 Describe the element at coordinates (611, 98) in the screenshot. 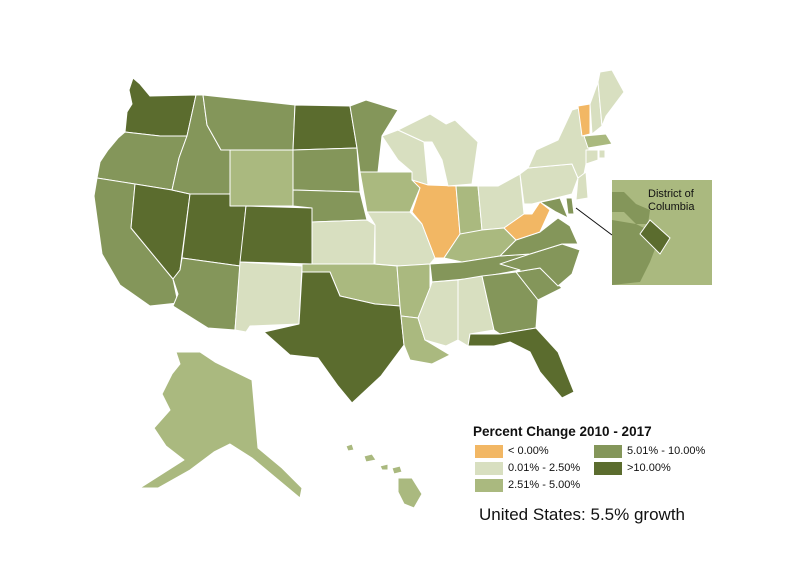

I see `state-ME` at that location.